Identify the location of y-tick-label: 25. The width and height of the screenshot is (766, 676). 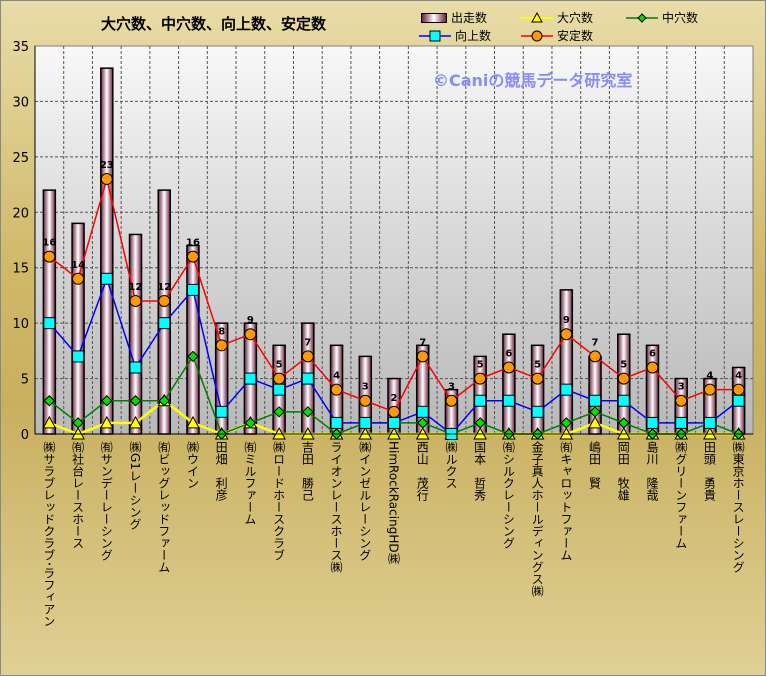
(20, 158).